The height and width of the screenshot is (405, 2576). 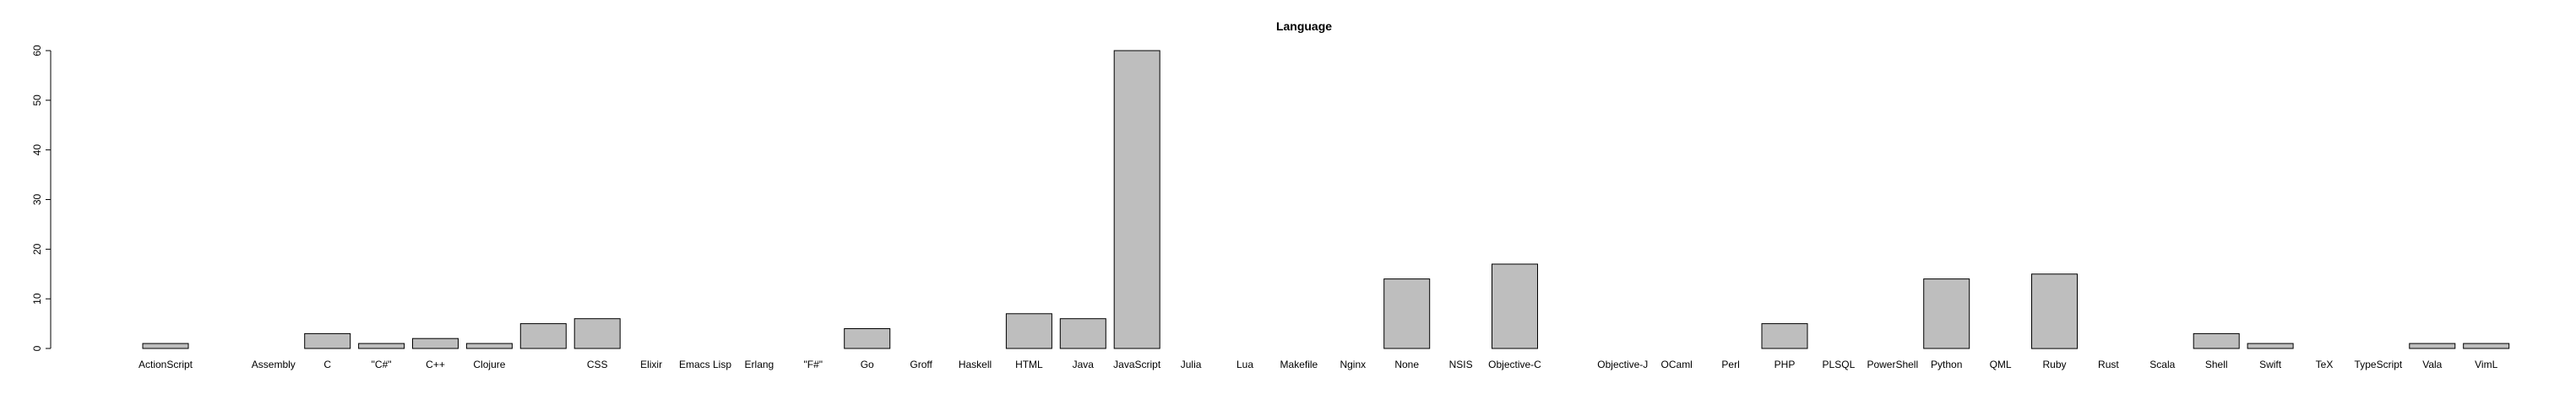 What do you see at coordinates (1839, 364) in the screenshot?
I see `x-tick-label: PLSQL` at bounding box center [1839, 364].